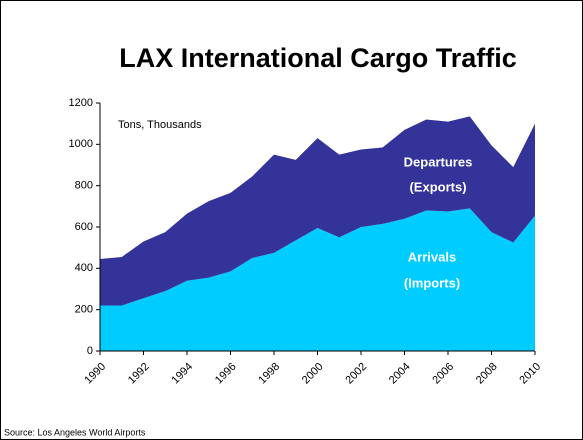  Describe the element at coordinates (81, 144) in the screenshot. I see `y-tick-label: 1000` at that location.